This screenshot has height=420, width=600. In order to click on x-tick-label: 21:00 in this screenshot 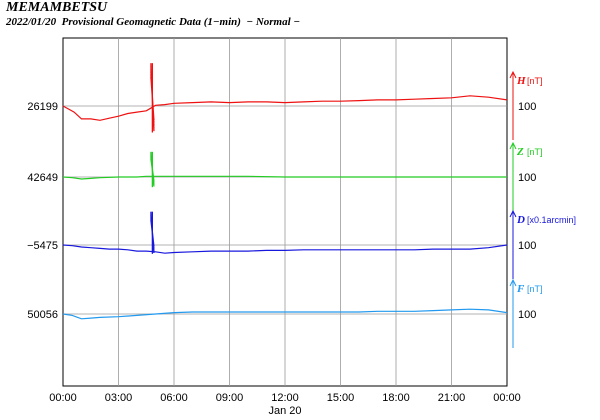, I will do `click(452, 398)`.